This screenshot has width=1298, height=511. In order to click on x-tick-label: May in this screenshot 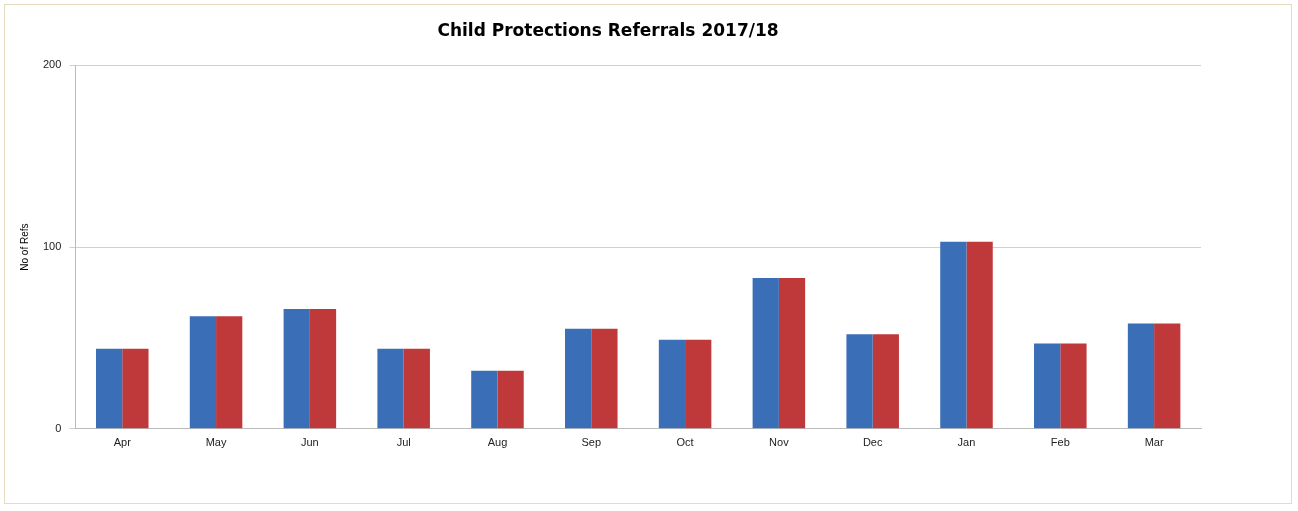, I will do `click(216, 442)`.